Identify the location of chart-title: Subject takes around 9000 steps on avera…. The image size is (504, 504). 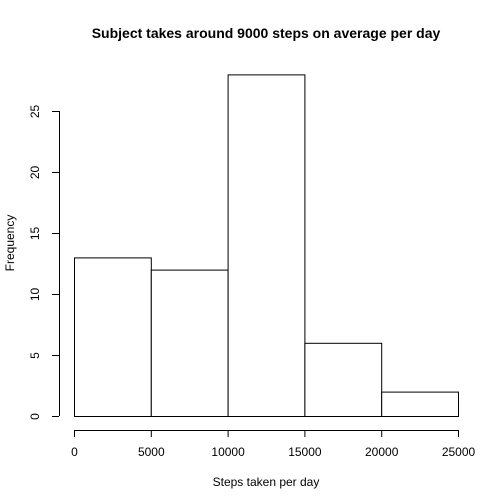
(266, 33).